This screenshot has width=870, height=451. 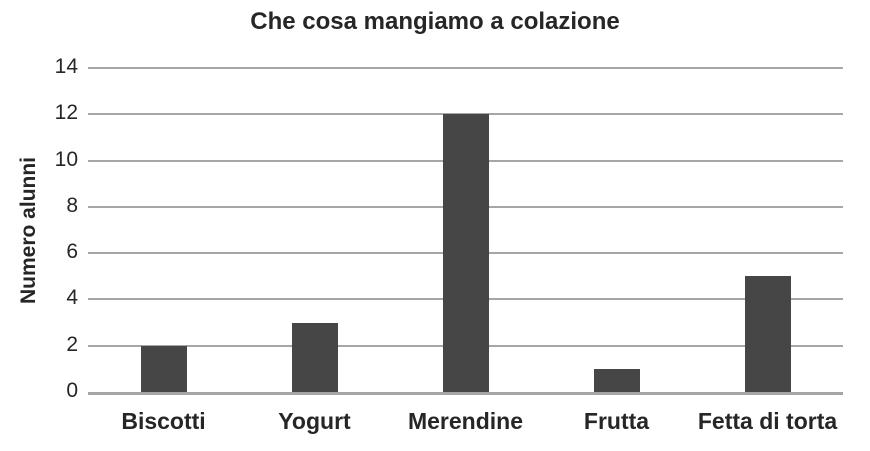 I want to click on chart-title: Che cosa mangiamo a colazione, so click(x=435, y=21).